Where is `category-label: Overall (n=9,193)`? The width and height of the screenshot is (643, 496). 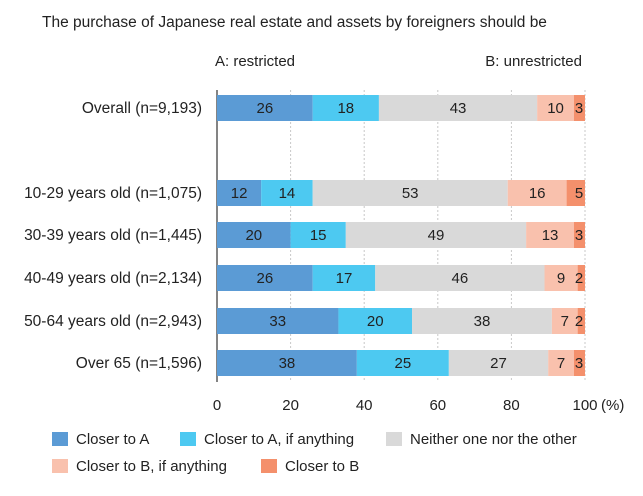
category-label: Overall (n=9,193) is located at coordinates (142, 108).